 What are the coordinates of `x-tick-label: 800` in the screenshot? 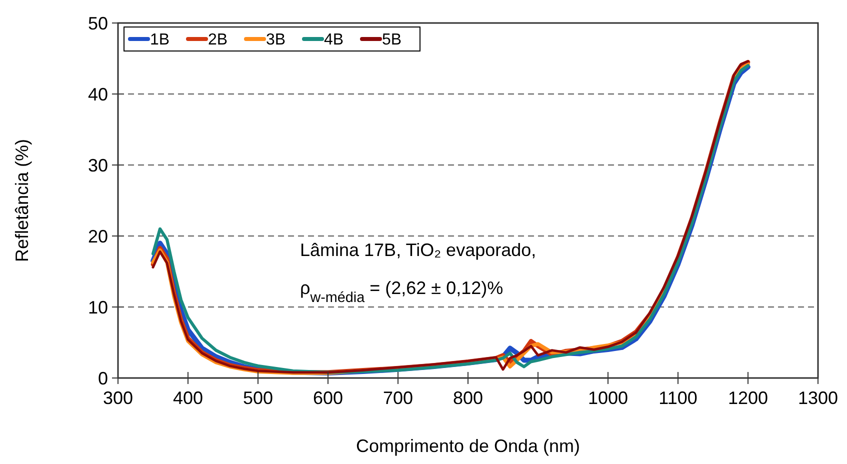 It's located at (468, 398).